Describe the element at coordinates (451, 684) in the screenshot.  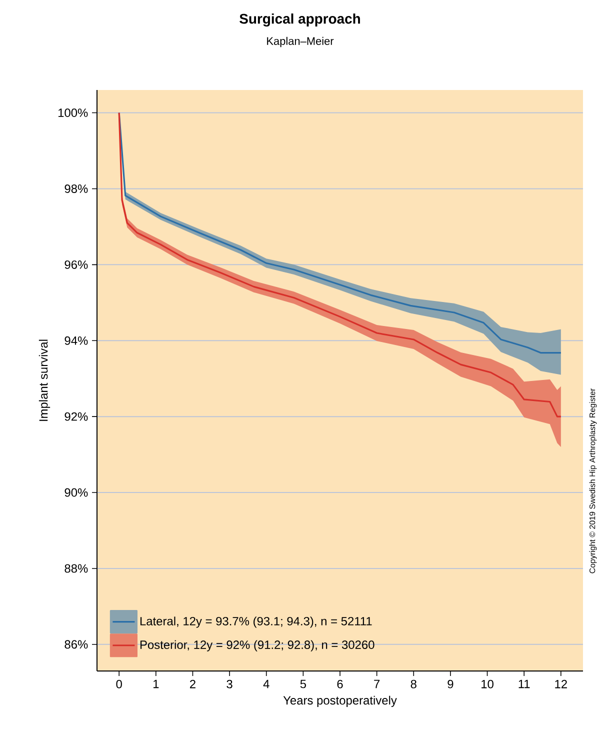
I see `x-tick-label: 9` at that location.